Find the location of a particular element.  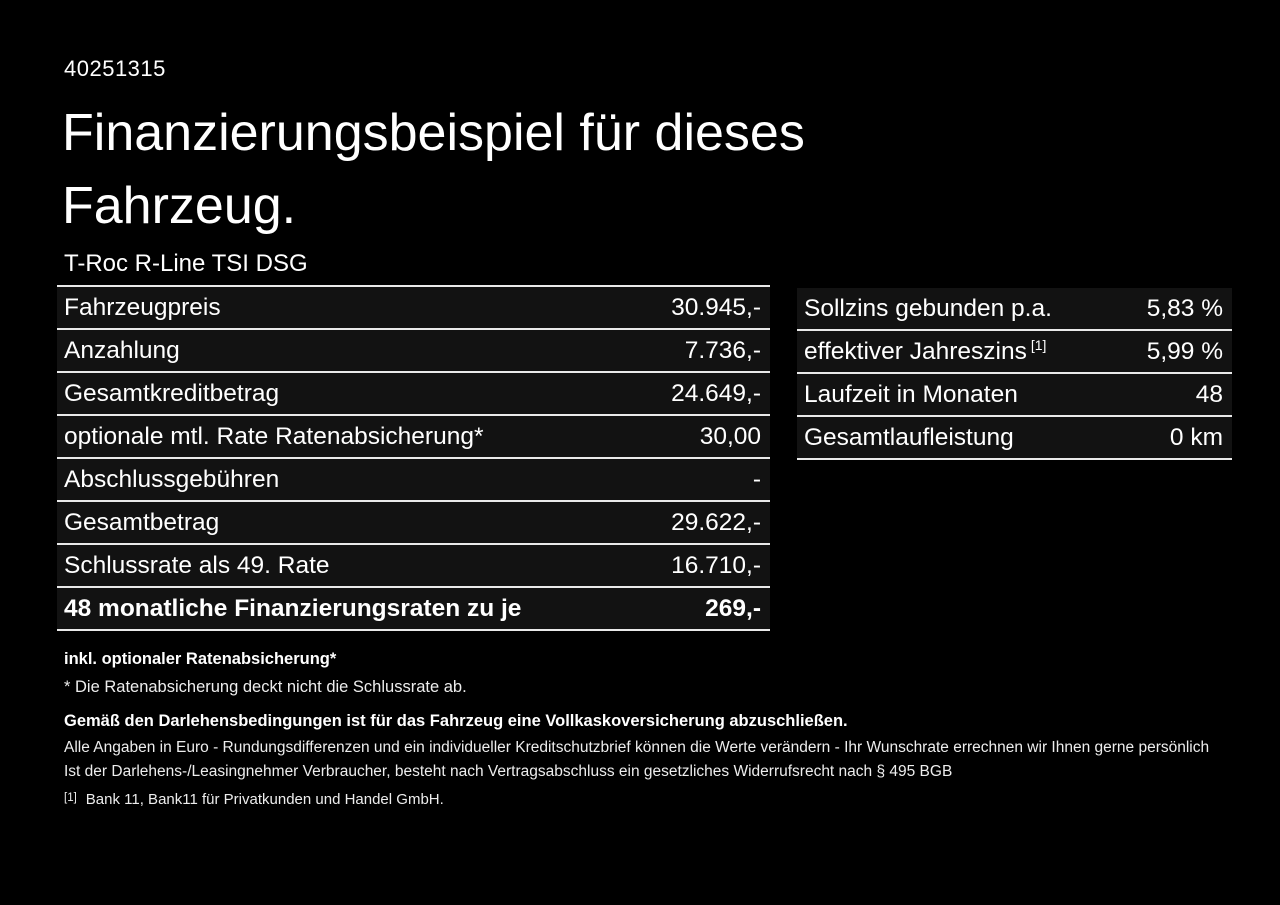

table-row-final-installment: Schlussrate als 49. Rate 16.710,- is located at coordinates (413, 566).